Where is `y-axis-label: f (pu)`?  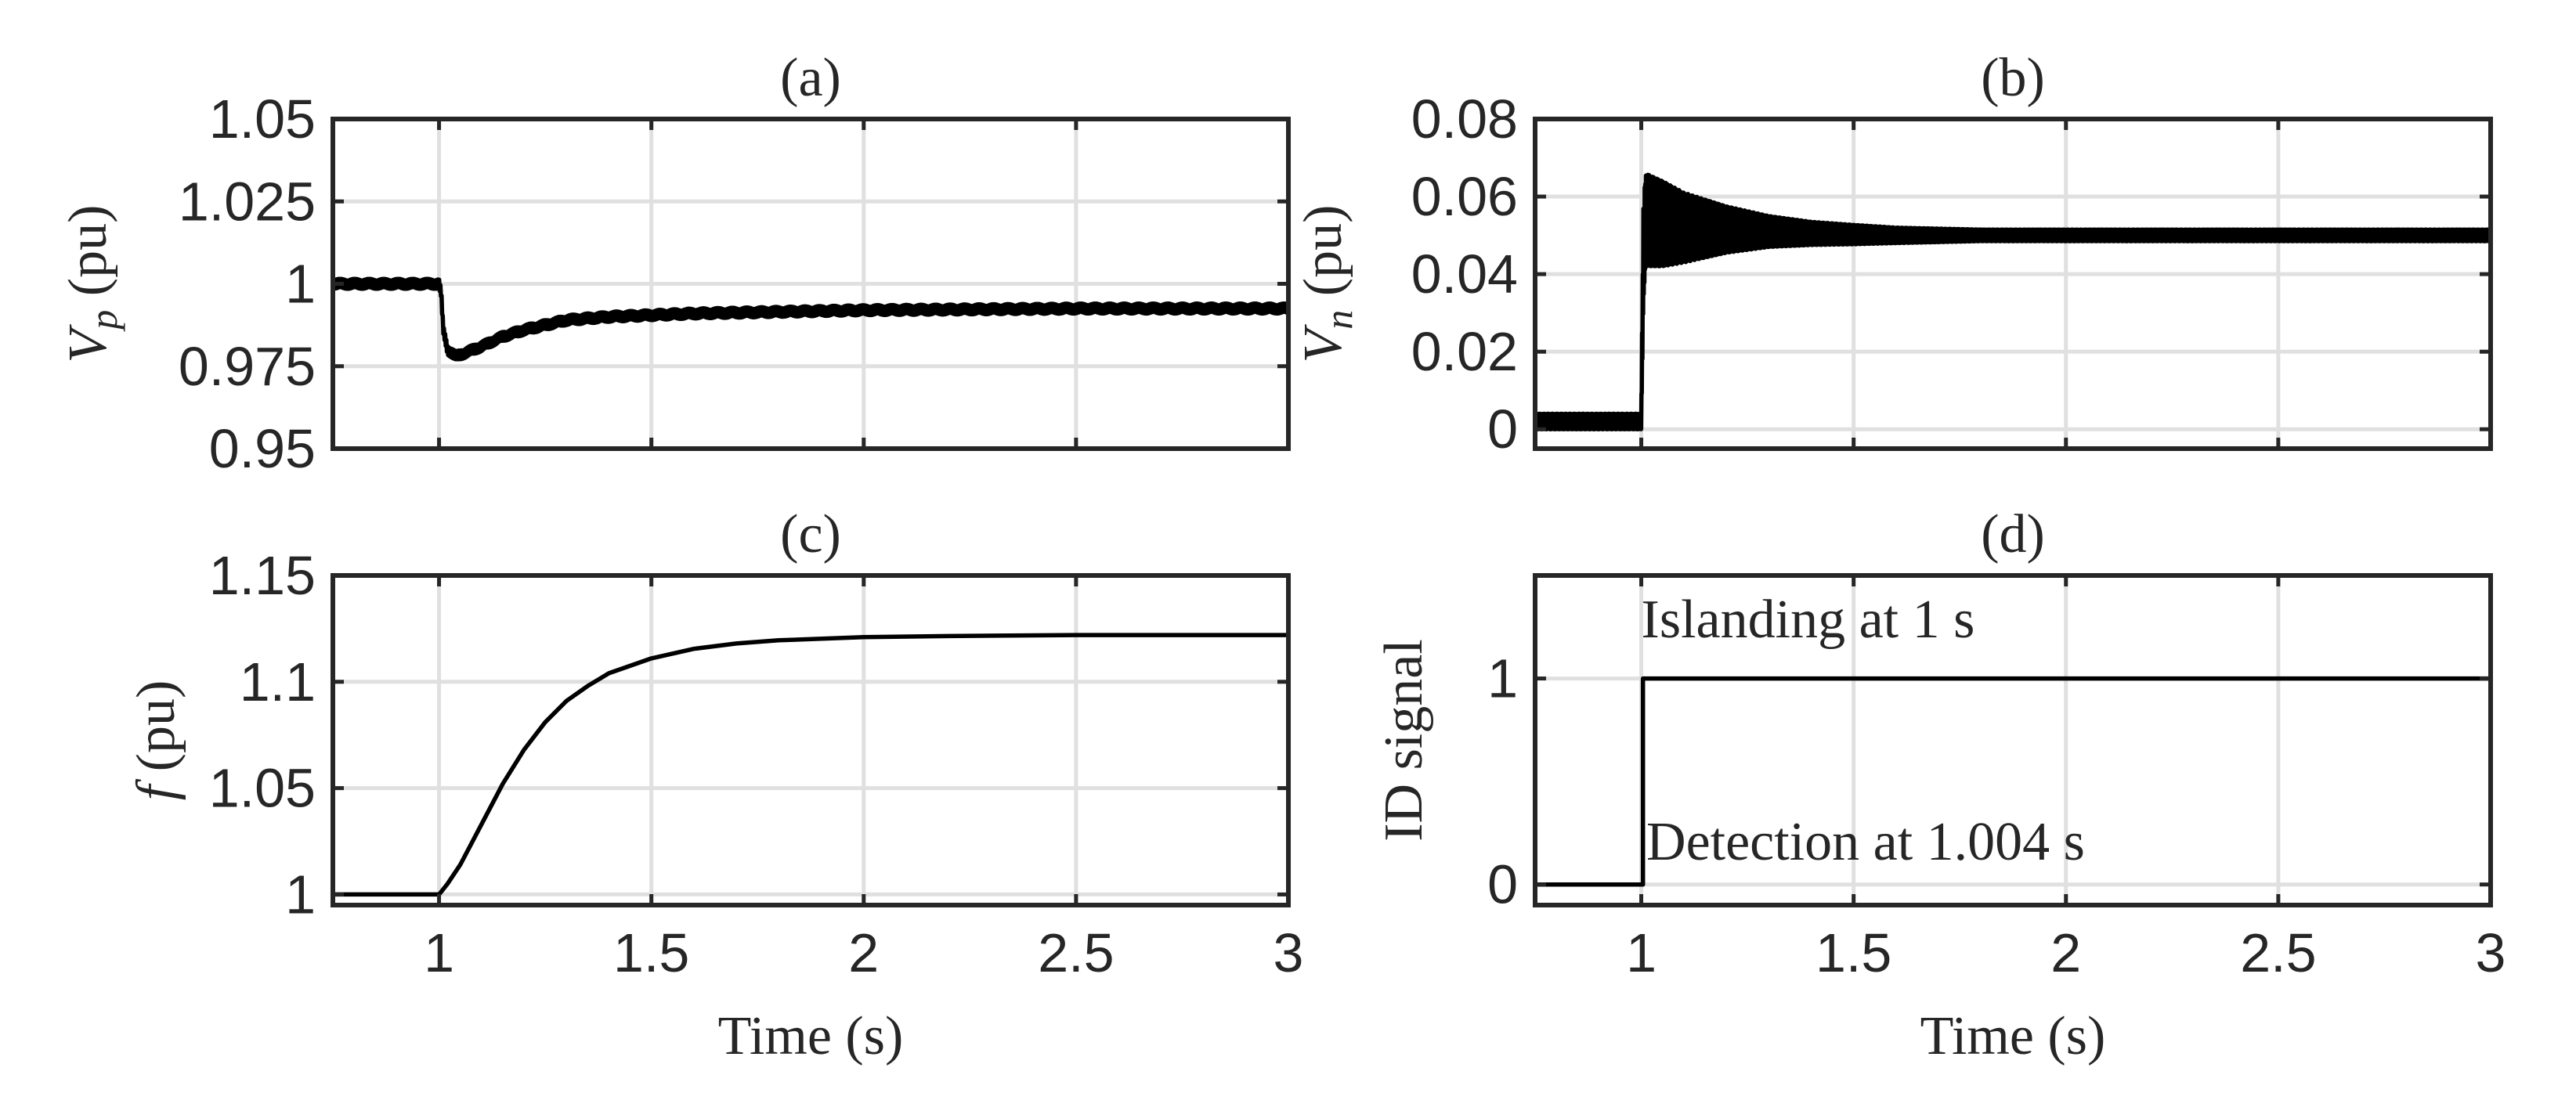 y-axis-label: f (pu) is located at coordinates (156, 740).